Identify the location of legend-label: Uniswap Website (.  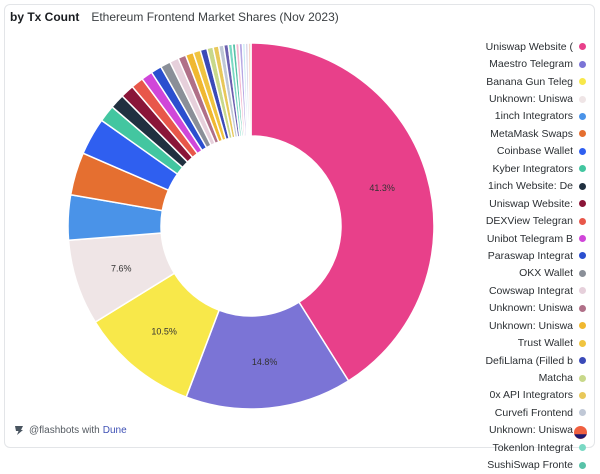
(529, 46).